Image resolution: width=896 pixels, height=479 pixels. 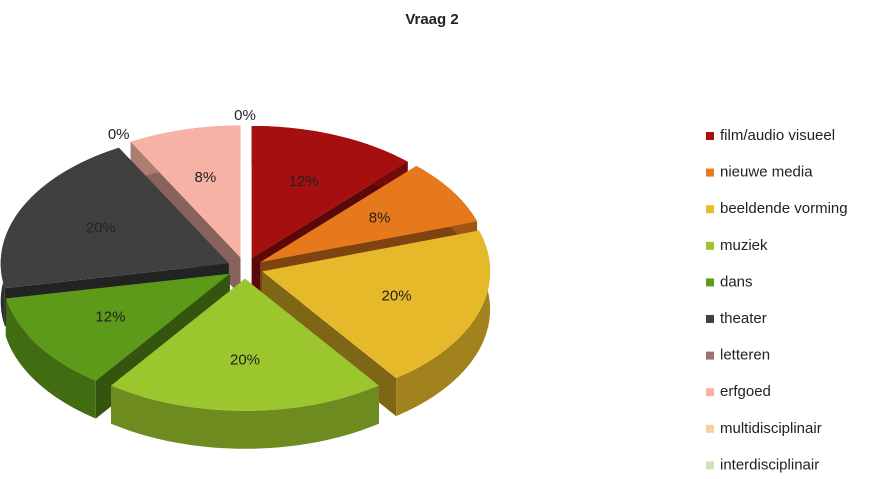 I want to click on legend-label: dans, so click(x=736, y=281).